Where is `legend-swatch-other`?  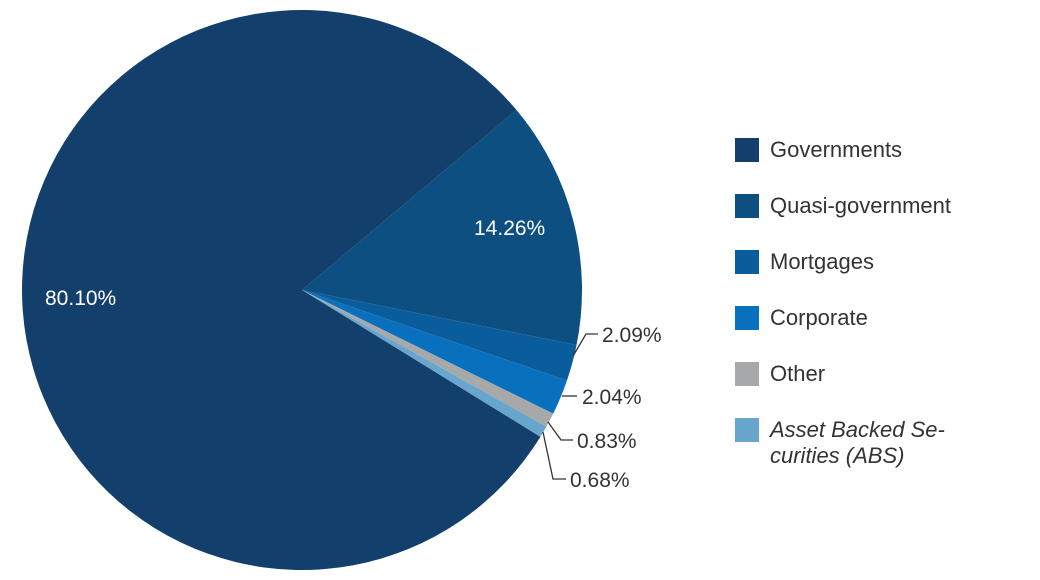 legend-swatch-other is located at coordinates (747, 374).